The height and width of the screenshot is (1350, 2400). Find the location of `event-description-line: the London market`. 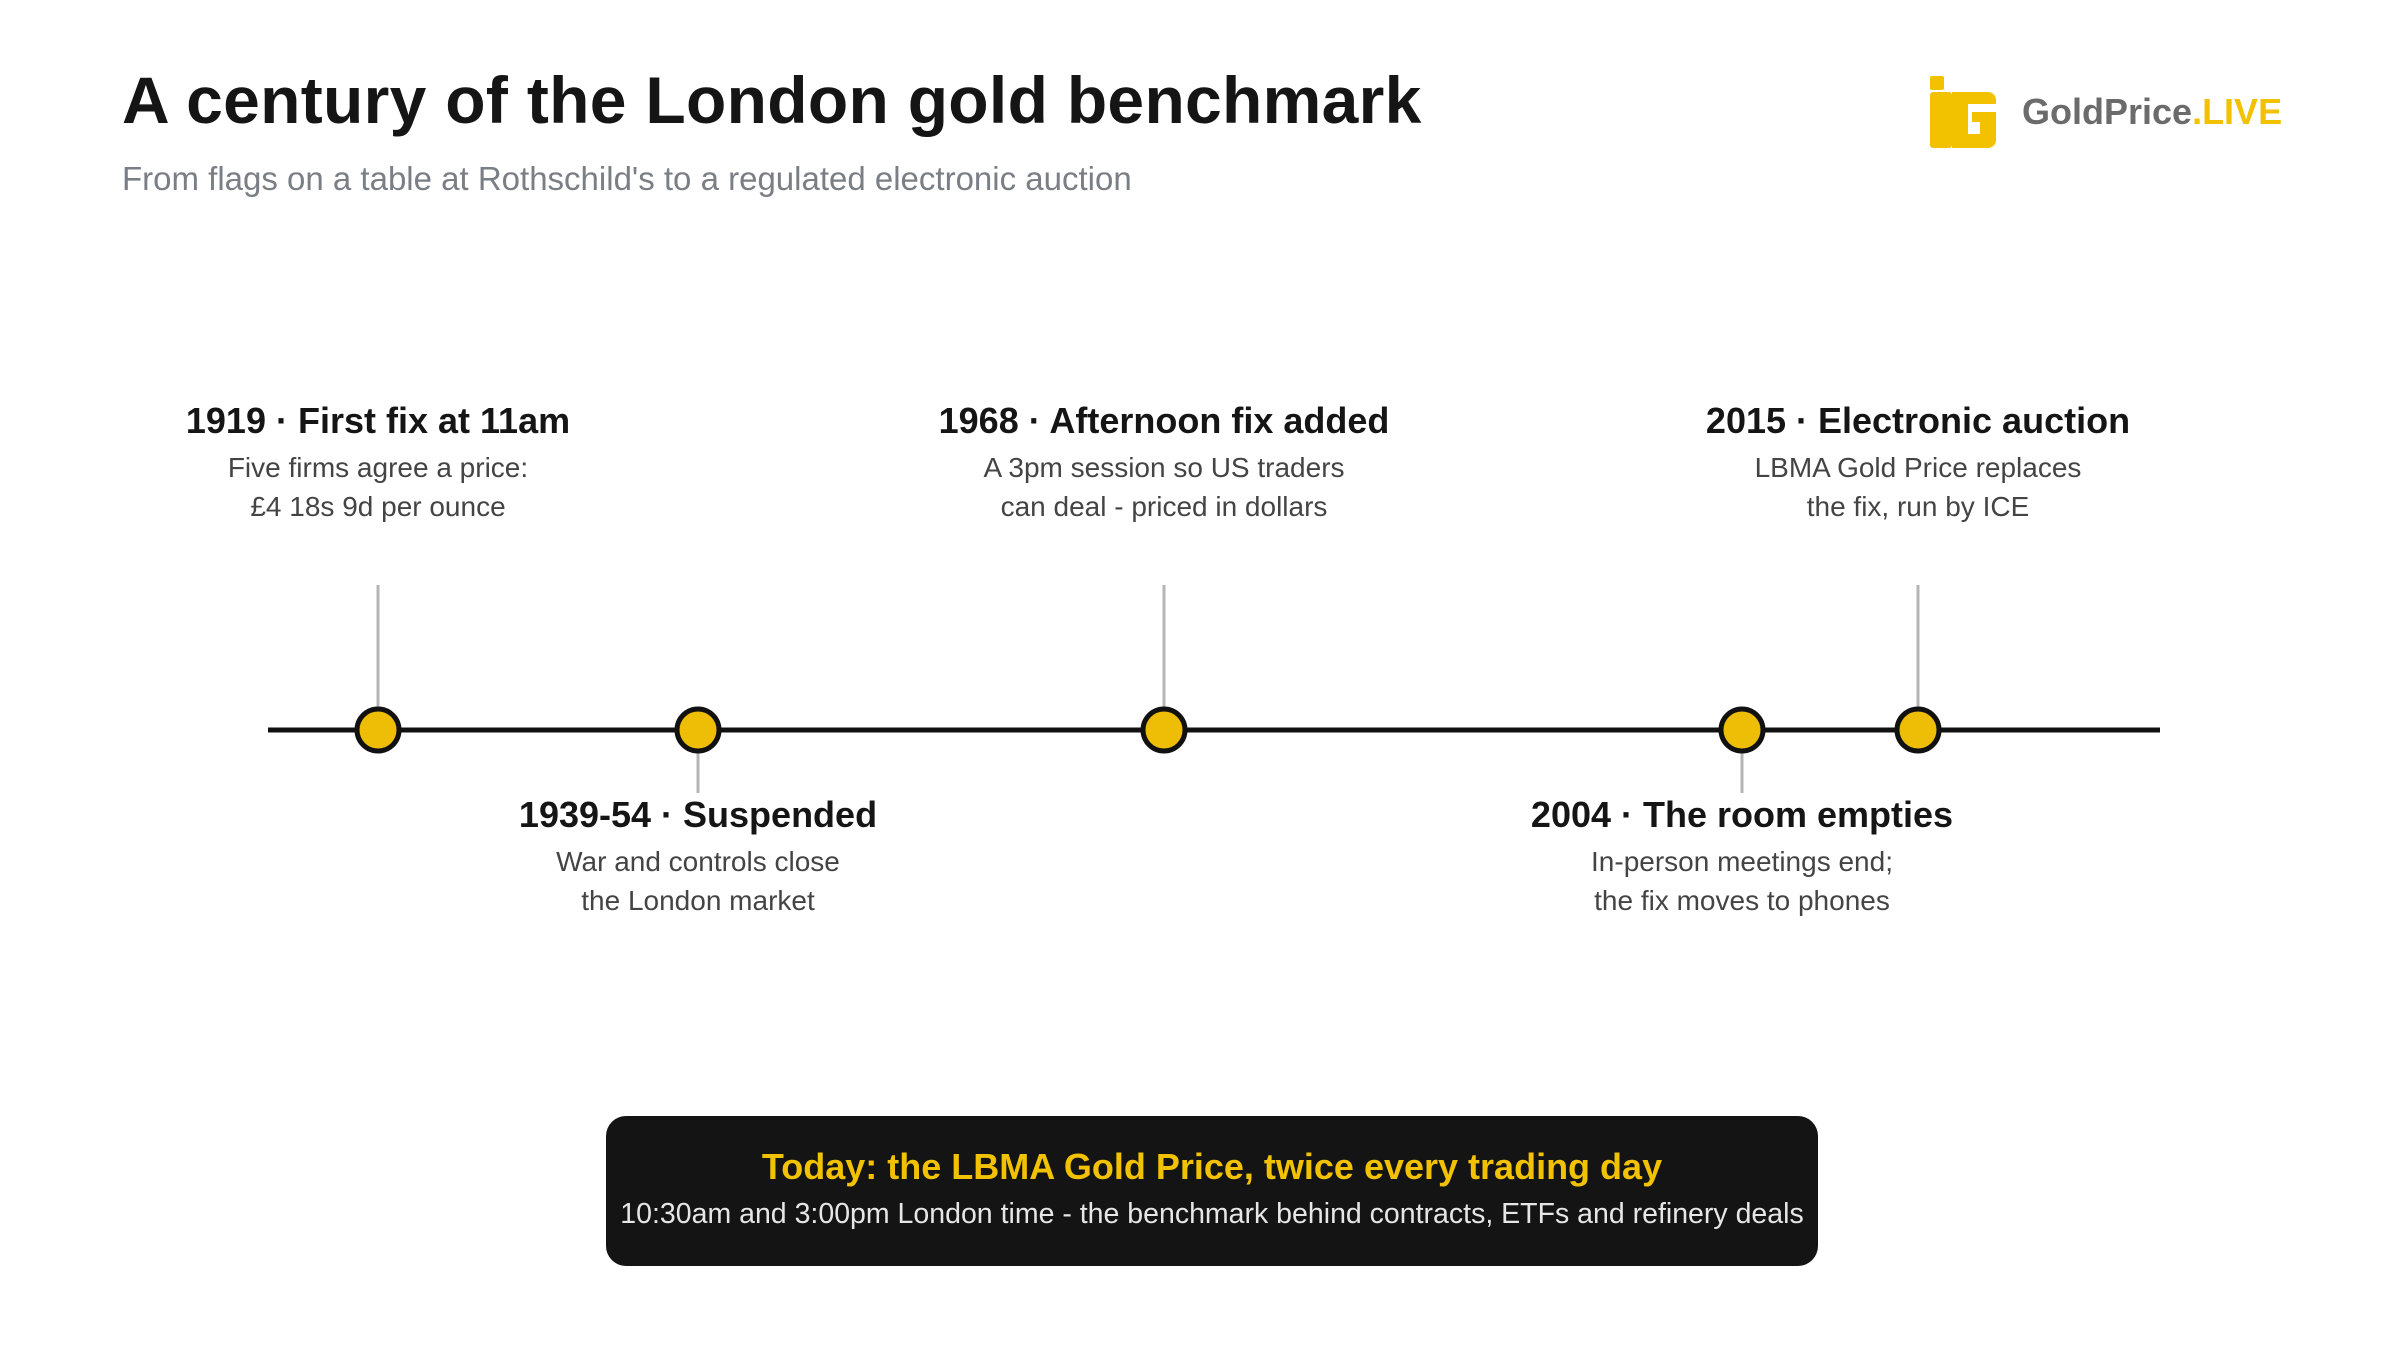

event-description-line: the London market is located at coordinates (698, 900).